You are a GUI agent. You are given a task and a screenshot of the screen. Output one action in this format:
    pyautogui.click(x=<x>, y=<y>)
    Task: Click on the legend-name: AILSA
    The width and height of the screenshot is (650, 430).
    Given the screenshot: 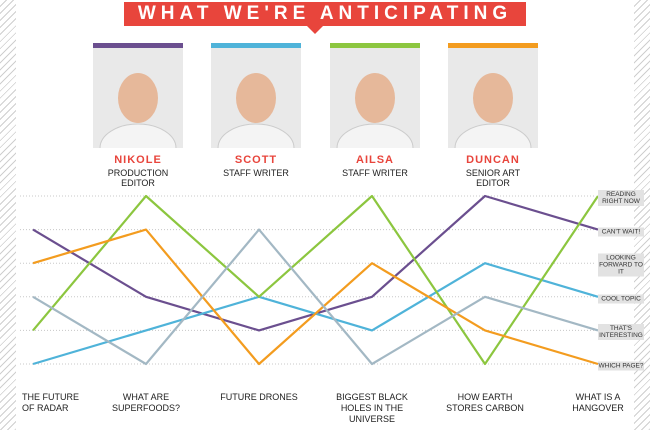 What is the action you would take?
    pyautogui.click(x=375, y=160)
    